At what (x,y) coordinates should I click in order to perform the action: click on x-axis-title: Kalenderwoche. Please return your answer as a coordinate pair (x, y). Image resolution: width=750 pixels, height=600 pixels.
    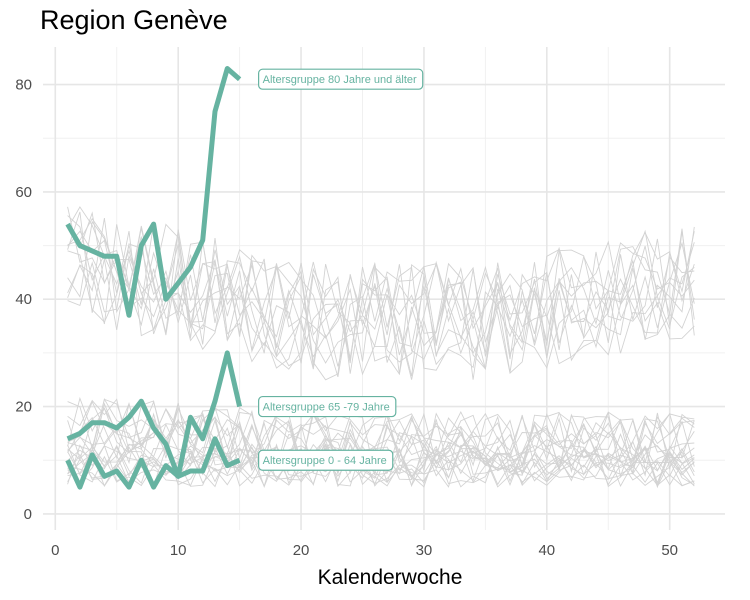
    Looking at the image, I should click on (390, 577).